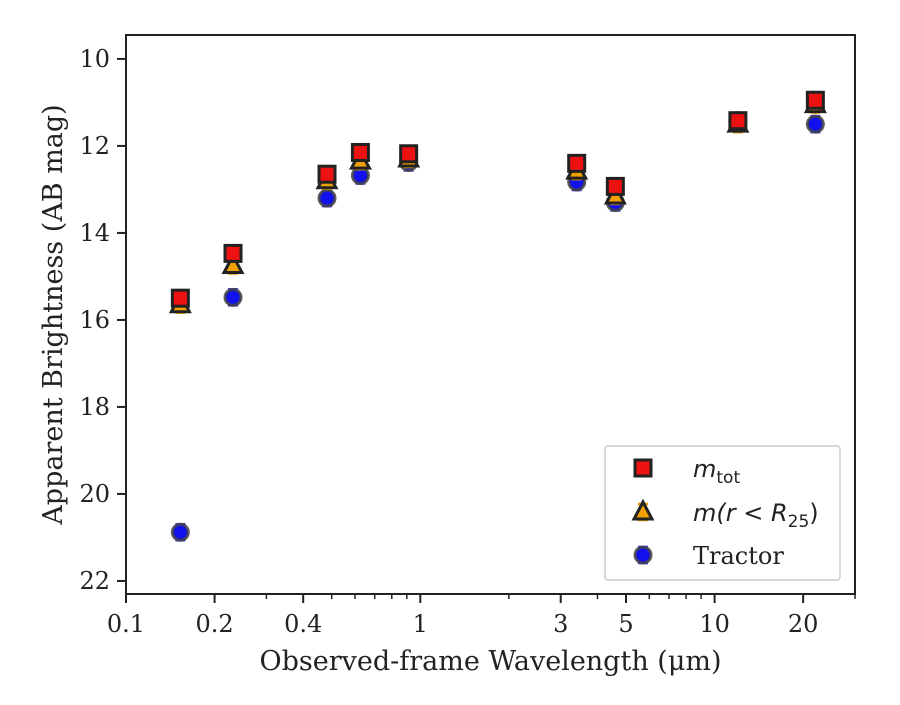 The image size is (900, 705). I want to click on legend-entry: Tractor, so click(708, 556).